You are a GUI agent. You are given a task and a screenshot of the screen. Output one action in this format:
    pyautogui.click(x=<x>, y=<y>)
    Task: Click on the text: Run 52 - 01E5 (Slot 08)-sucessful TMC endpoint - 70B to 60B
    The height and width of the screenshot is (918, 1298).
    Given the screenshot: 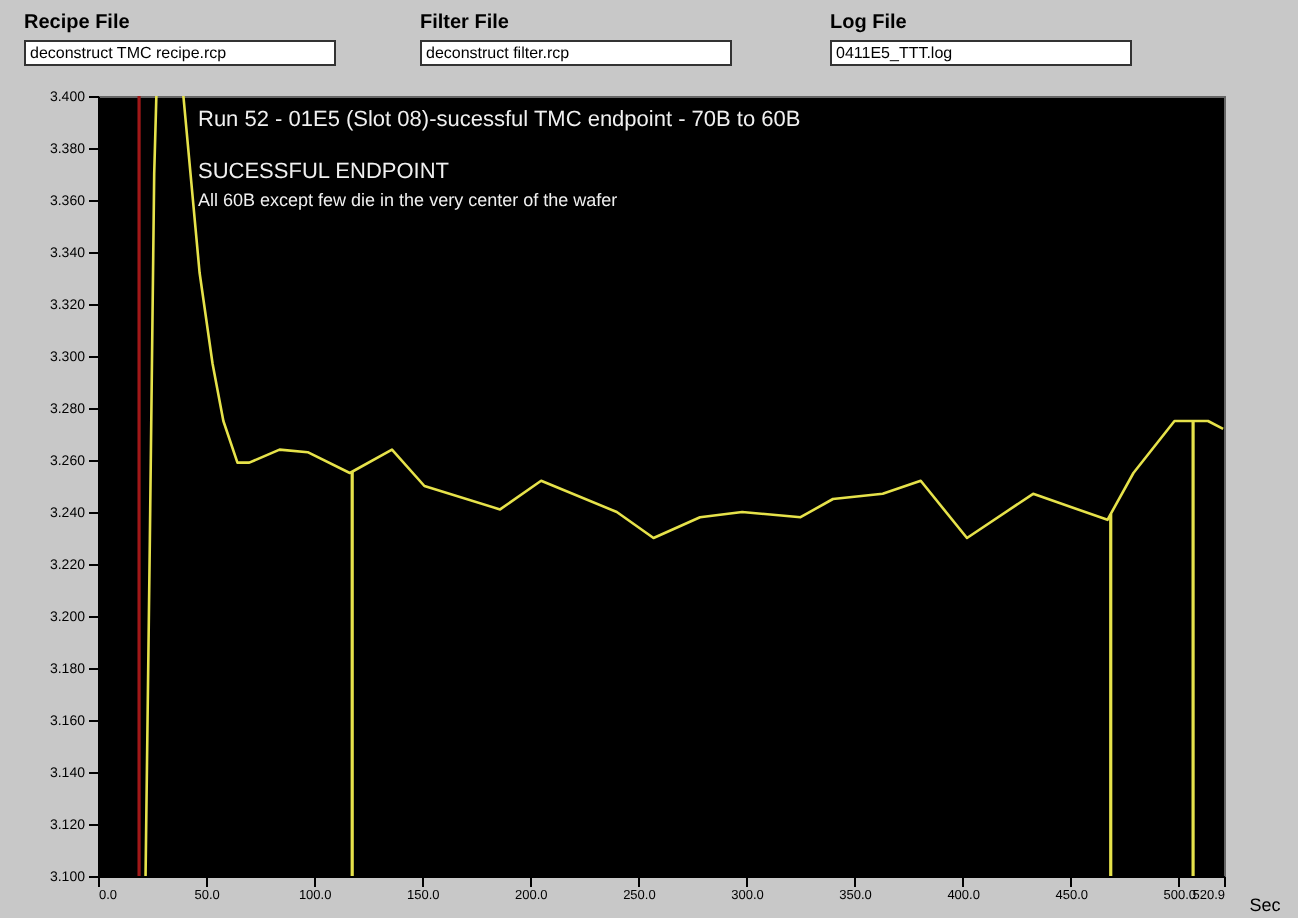 What is the action you would take?
    pyautogui.click(x=499, y=120)
    